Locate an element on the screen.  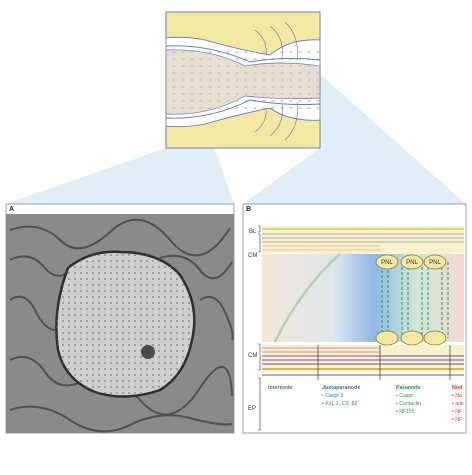
domain-node-title: Nod is located at coordinates (457, 388).